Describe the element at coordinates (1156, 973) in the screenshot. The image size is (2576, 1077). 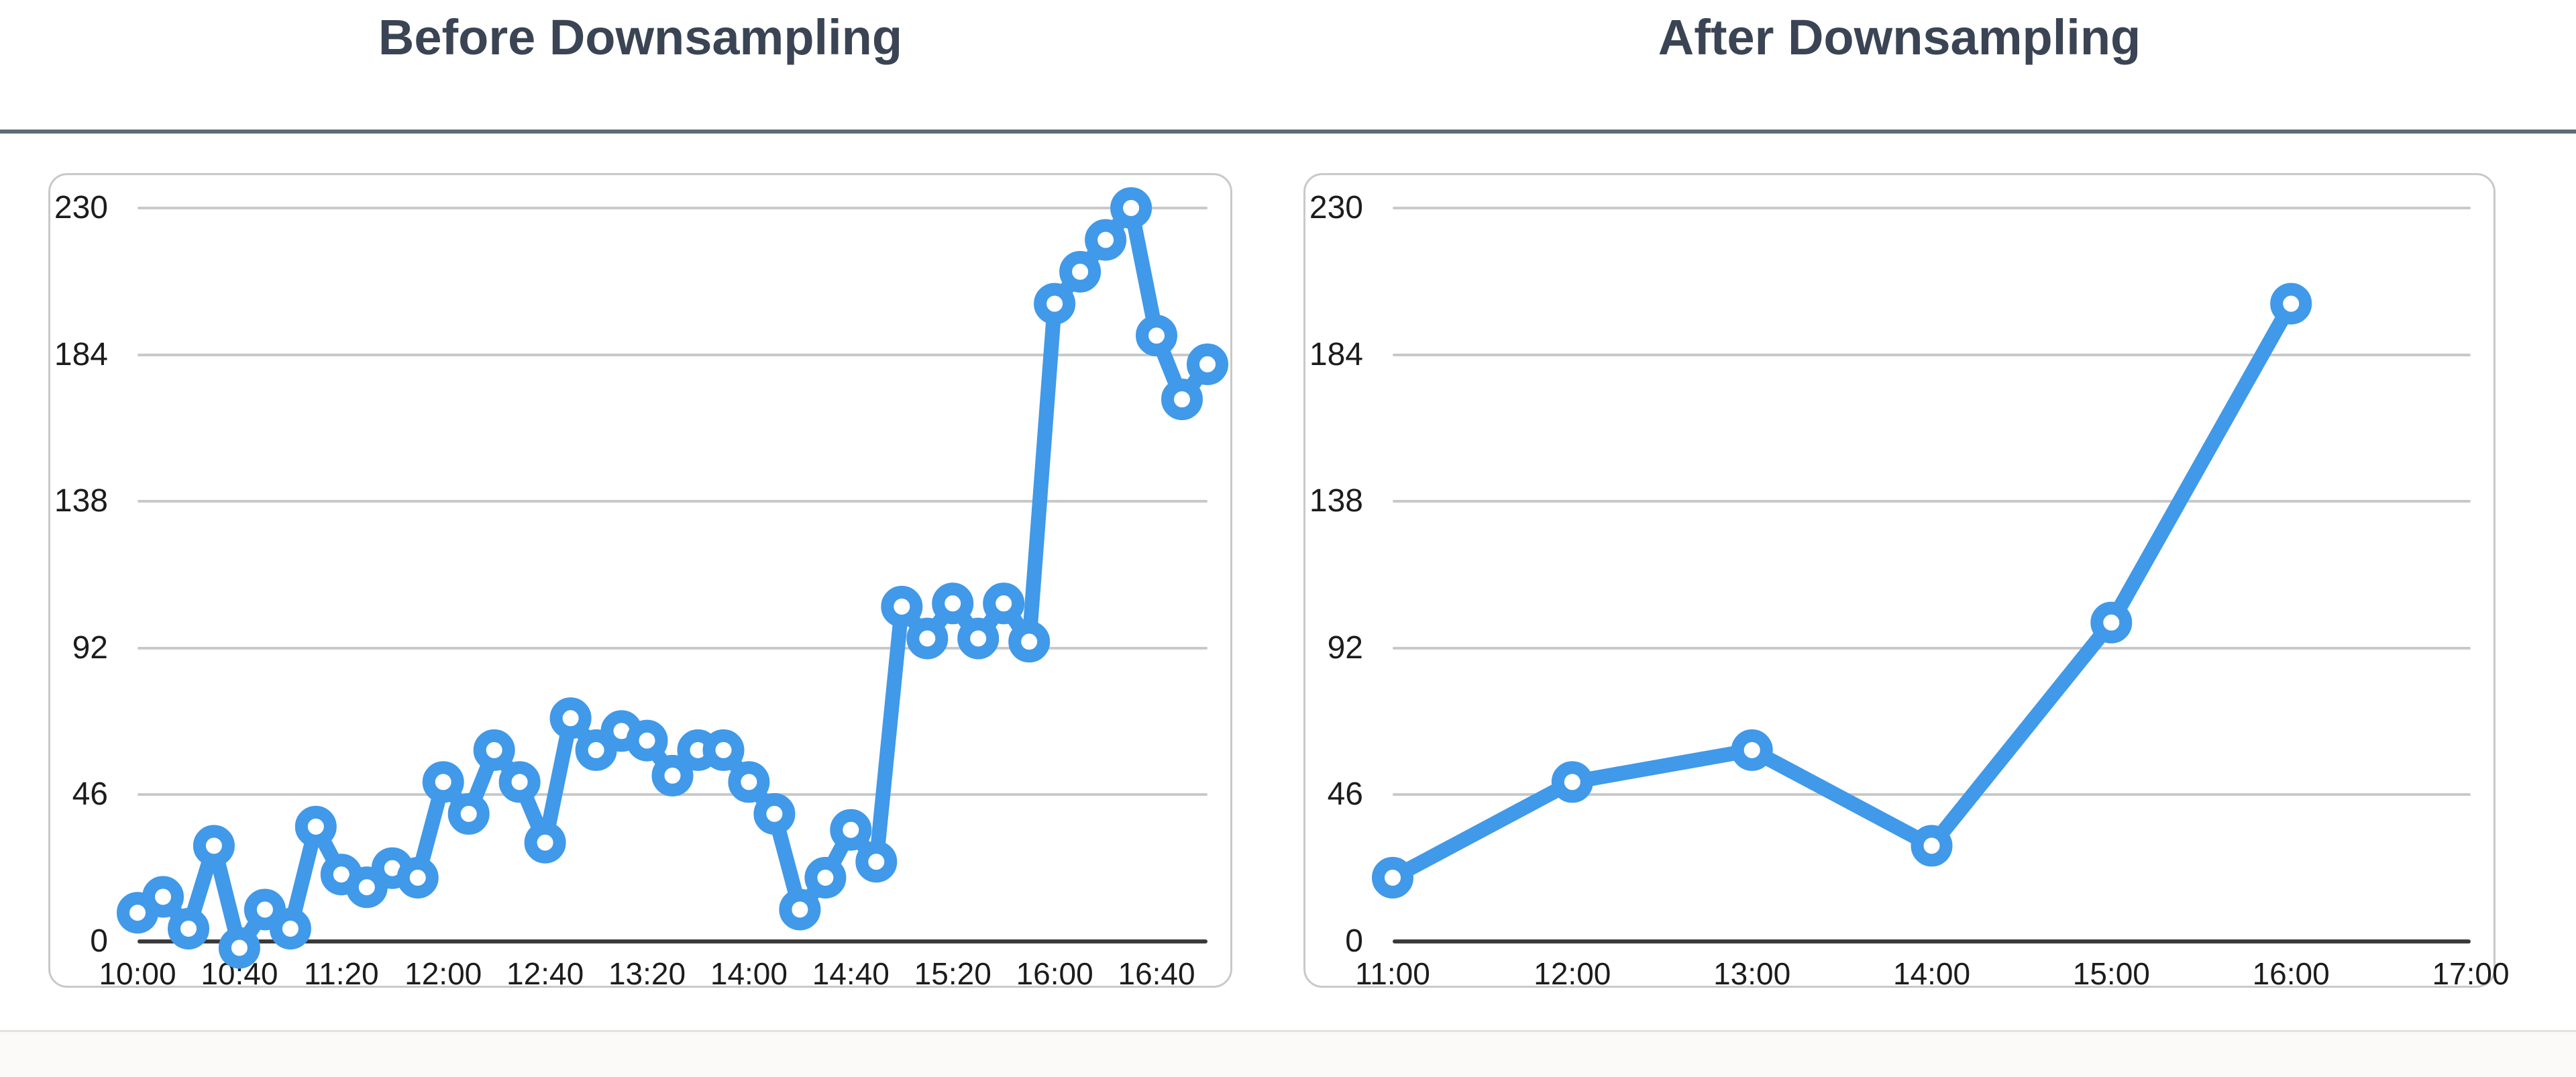
I see `x-axis-label: 16:40` at that location.